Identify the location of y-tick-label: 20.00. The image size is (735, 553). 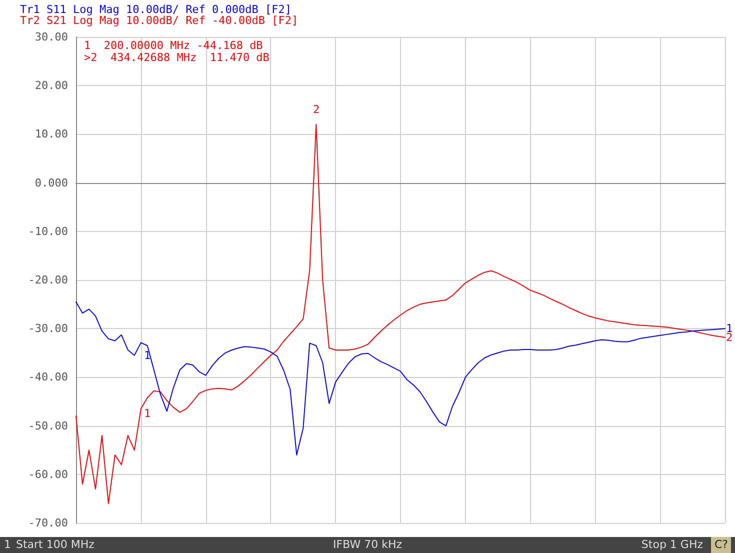
(51, 85).